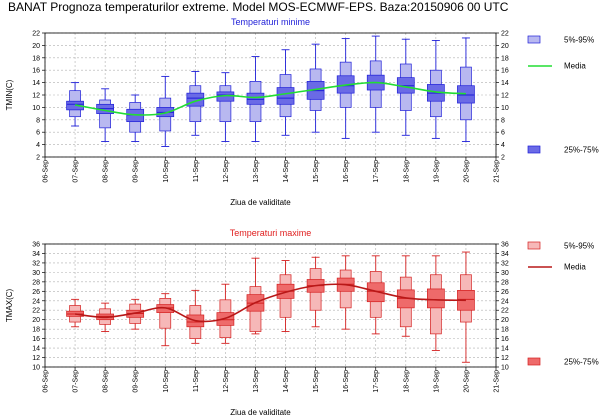  What do you see at coordinates (503, 120) in the screenshot?
I see `ytick-label-right: 8` at bounding box center [503, 120].